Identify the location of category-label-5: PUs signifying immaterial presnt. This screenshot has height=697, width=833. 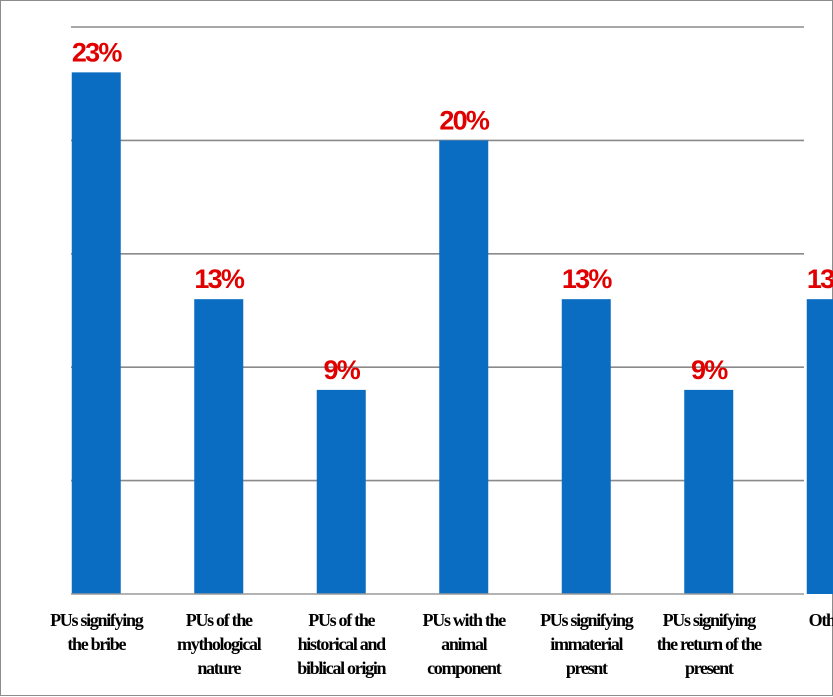
(587, 644).